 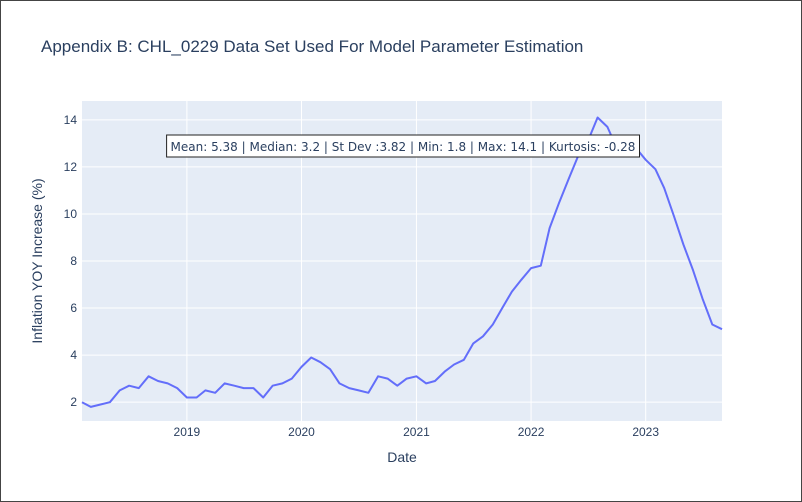 I want to click on y-tick-label: 6, so click(x=73, y=308).